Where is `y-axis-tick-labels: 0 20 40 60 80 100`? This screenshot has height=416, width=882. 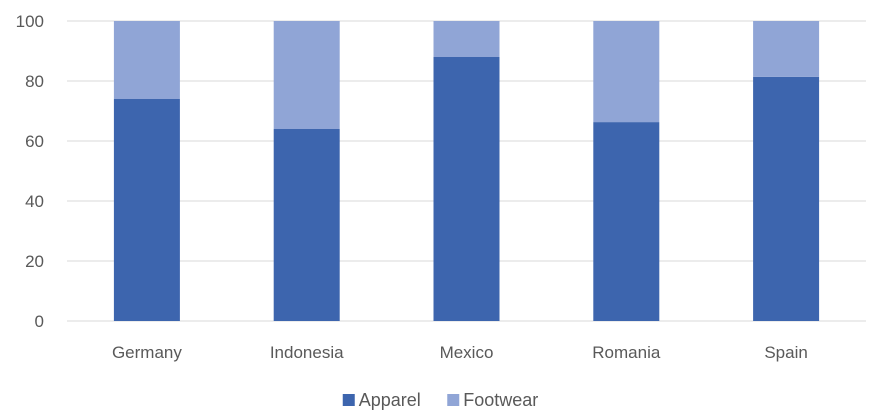 y-axis-tick-labels: 0 20 40 60 80 100 is located at coordinates (30, 171).